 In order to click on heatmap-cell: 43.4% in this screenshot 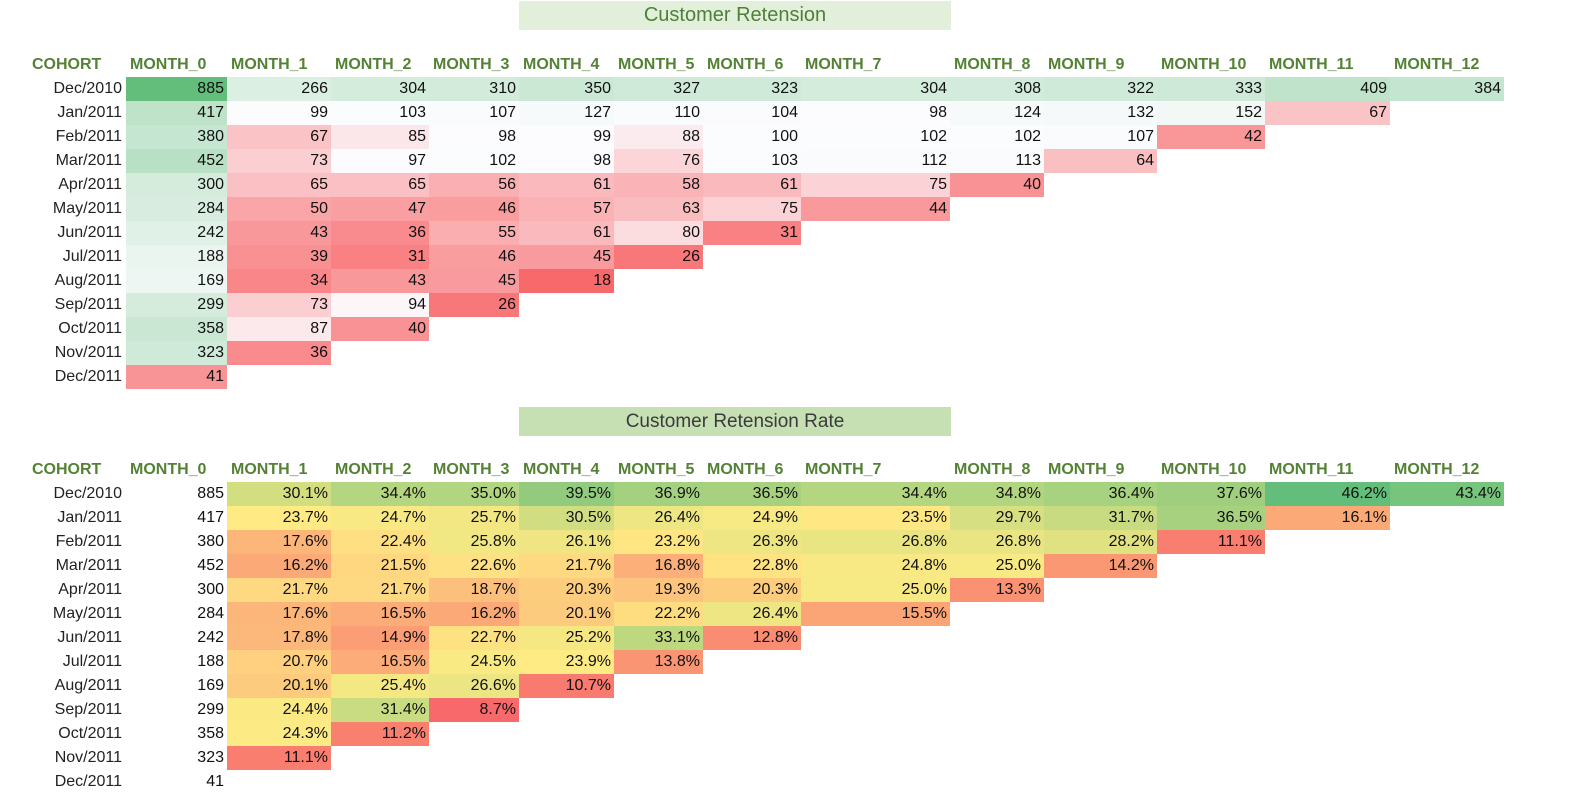, I will do `click(1447, 494)`.